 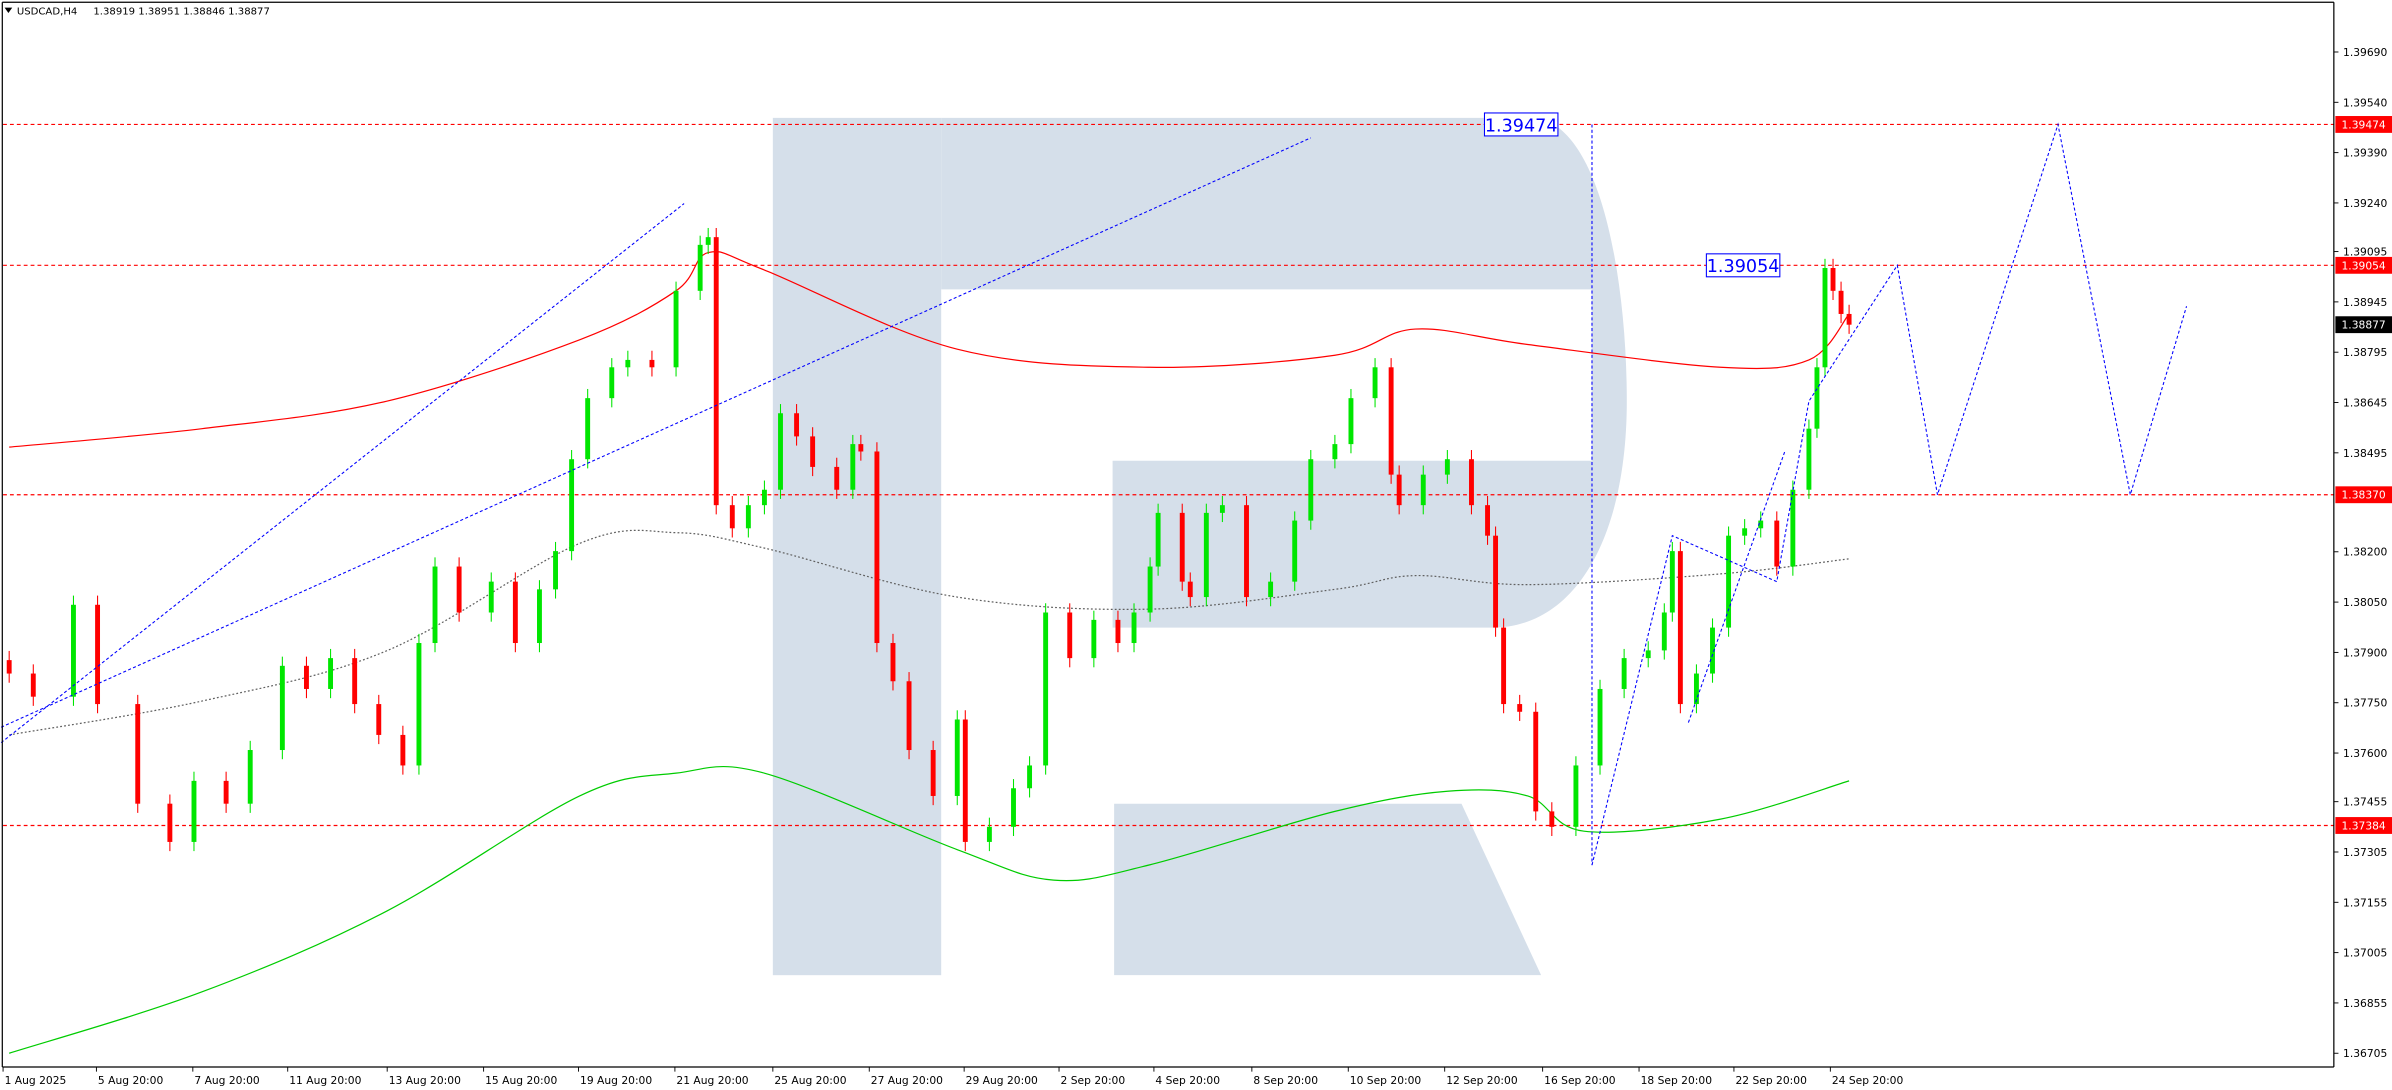 I want to click on time-tick-label: 7 Aug 20:00, so click(x=227, y=1080).